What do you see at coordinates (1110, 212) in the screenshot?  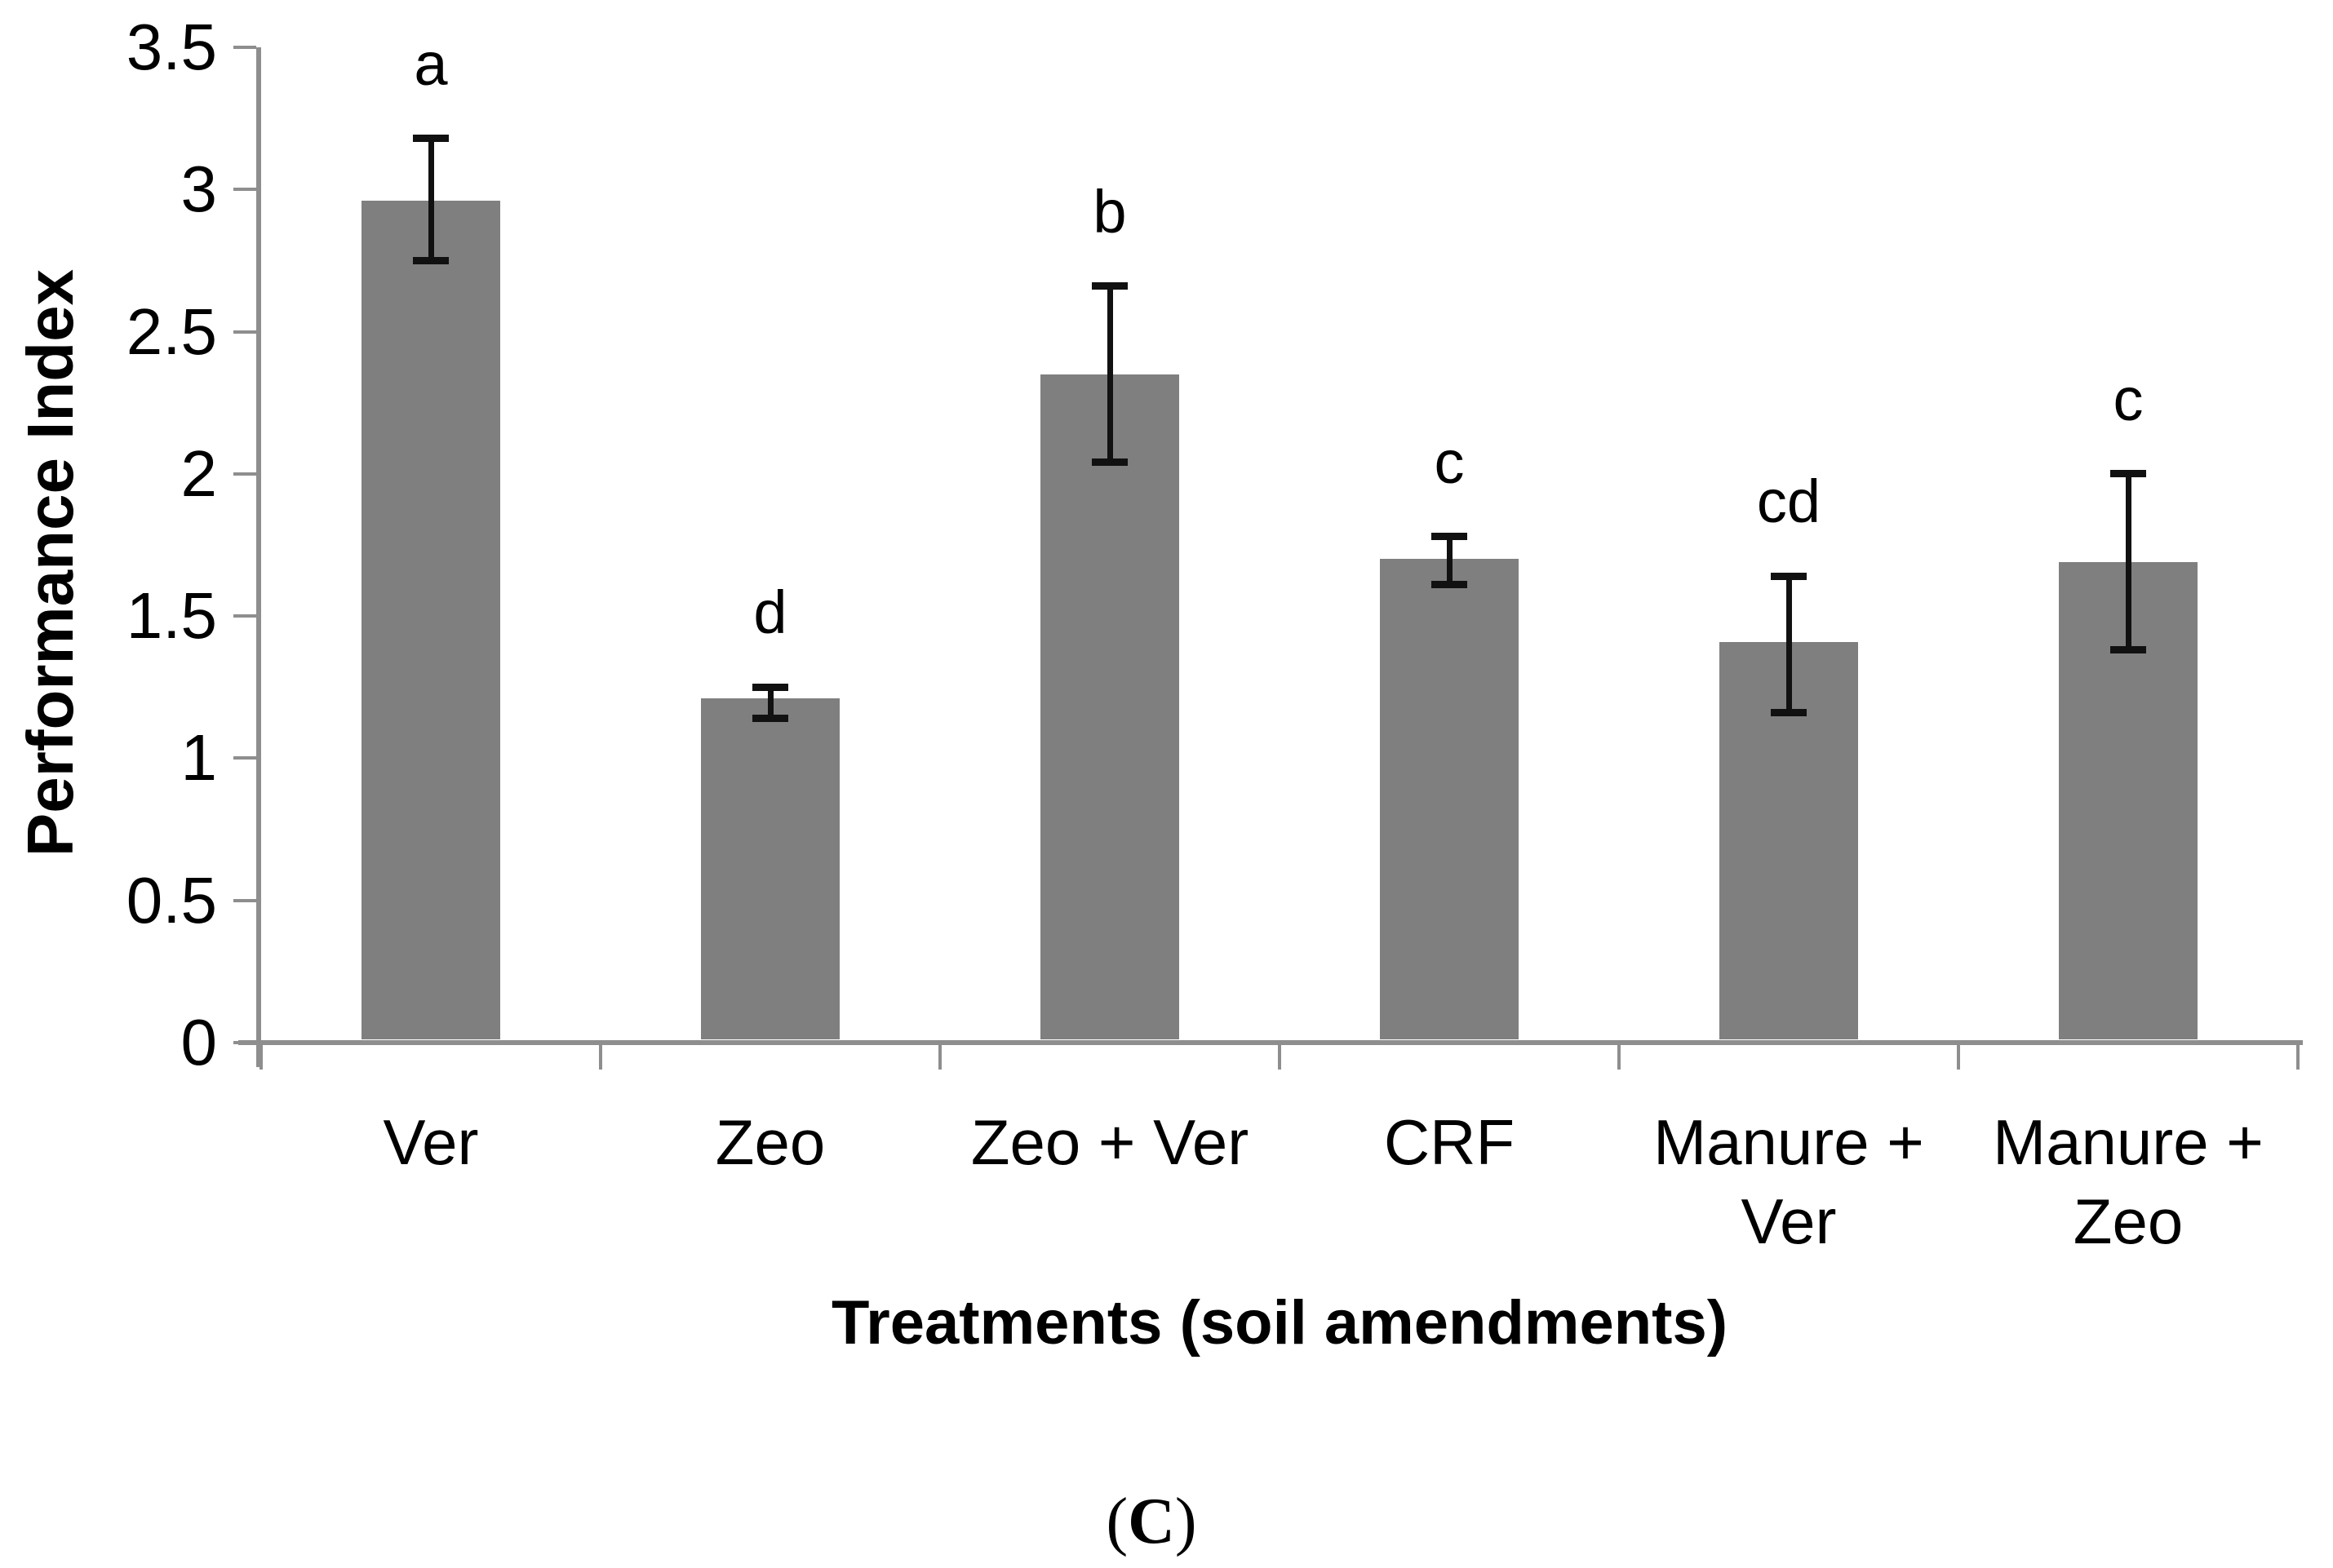 I see `significance-letter-2: b` at bounding box center [1110, 212].